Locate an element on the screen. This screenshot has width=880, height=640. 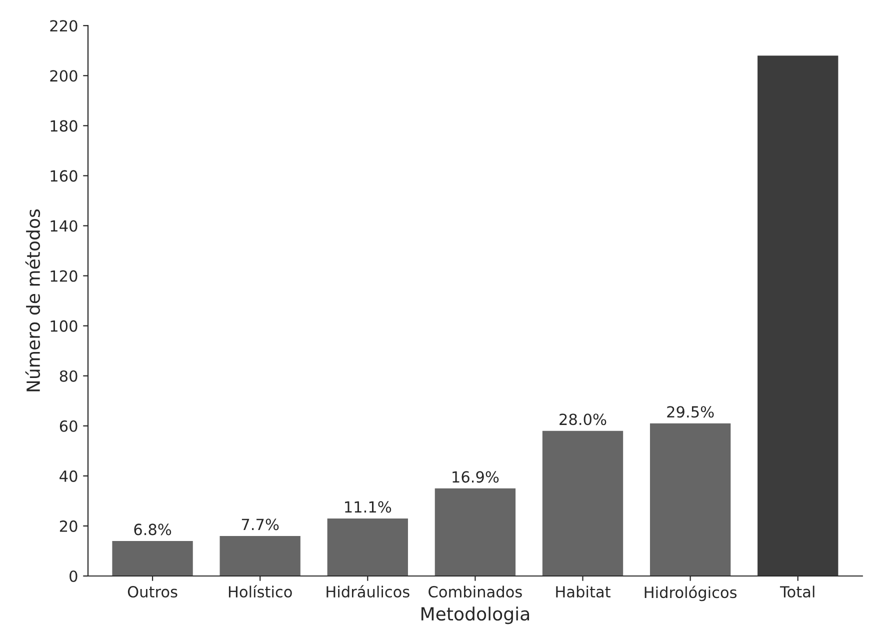
annotation: 6.8% is located at coordinates (153, 530).